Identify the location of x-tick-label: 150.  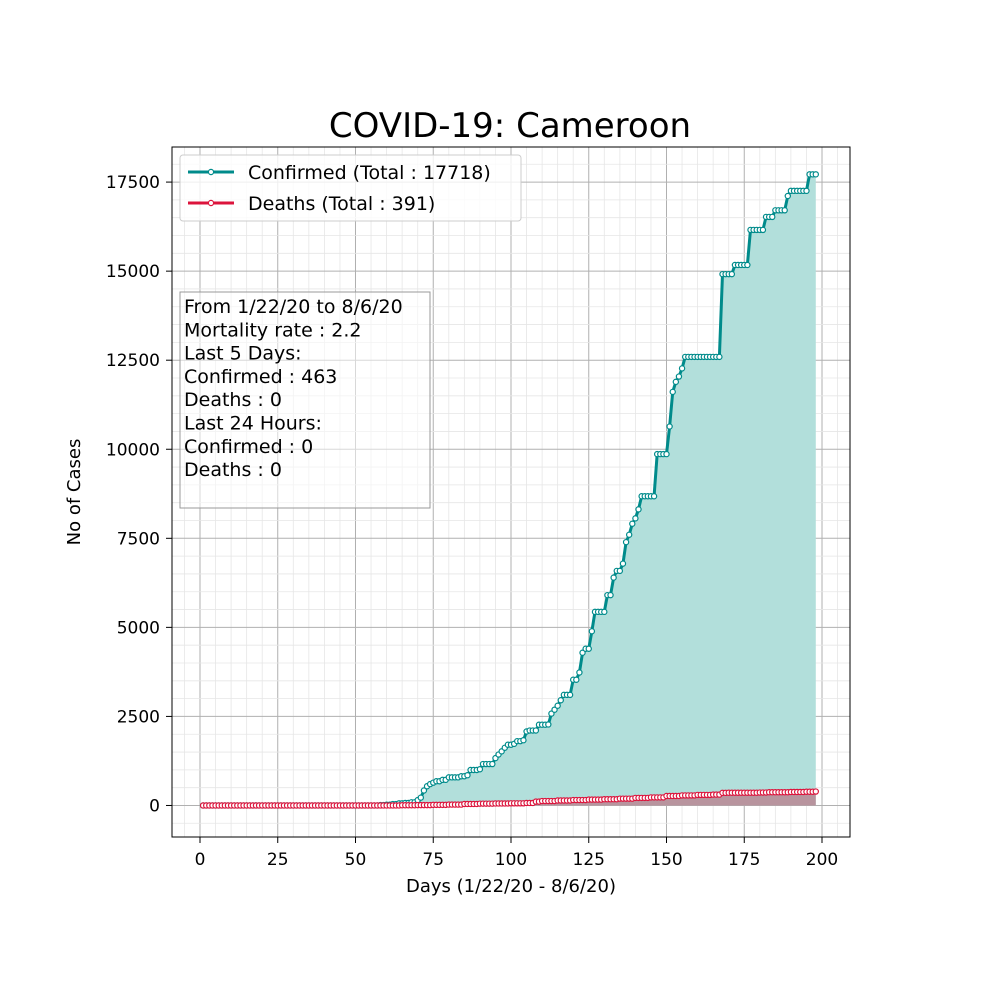
(666, 860).